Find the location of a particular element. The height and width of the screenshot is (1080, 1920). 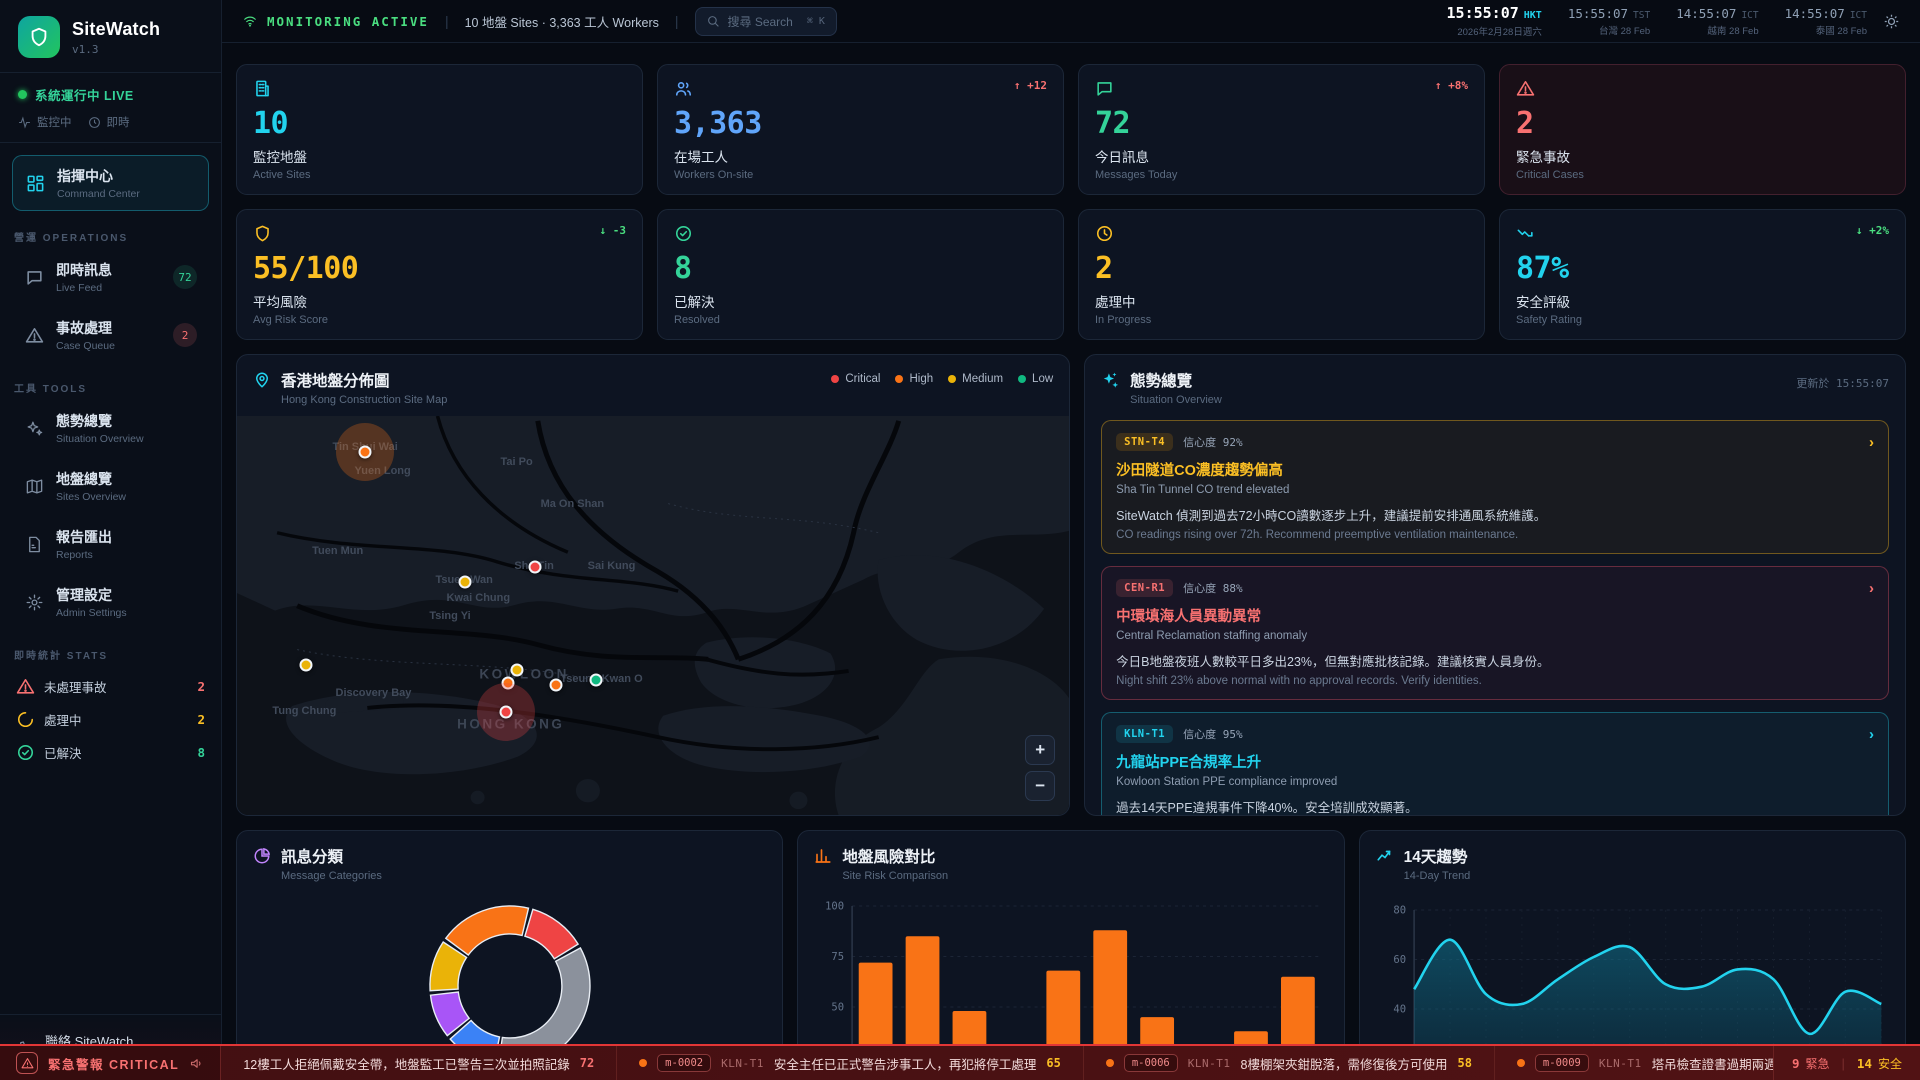

alert-title-en: Sha Tin Tunnel CO trend elevated is located at coordinates (1203, 490).